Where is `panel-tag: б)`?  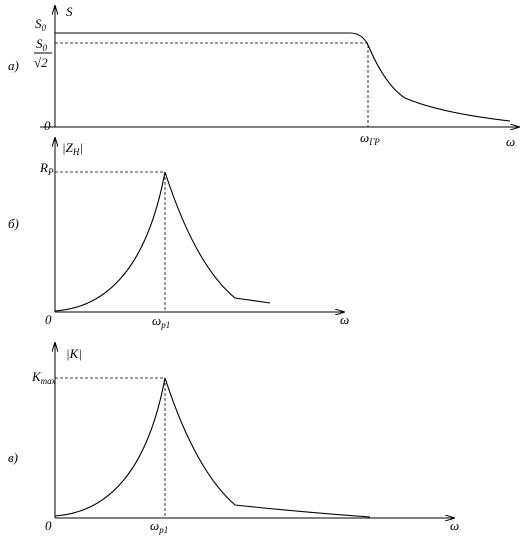 panel-tag: б) is located at coordinates (13, 223).